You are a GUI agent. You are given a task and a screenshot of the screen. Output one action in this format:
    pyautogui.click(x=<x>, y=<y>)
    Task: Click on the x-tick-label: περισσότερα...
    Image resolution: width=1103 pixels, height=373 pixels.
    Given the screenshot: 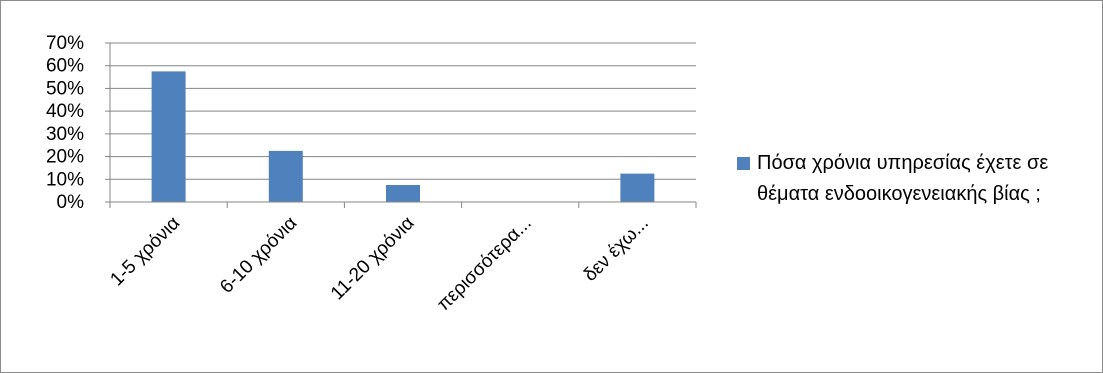 What is the action you would take?
    pyautogui.click(x=484, y=264)
    